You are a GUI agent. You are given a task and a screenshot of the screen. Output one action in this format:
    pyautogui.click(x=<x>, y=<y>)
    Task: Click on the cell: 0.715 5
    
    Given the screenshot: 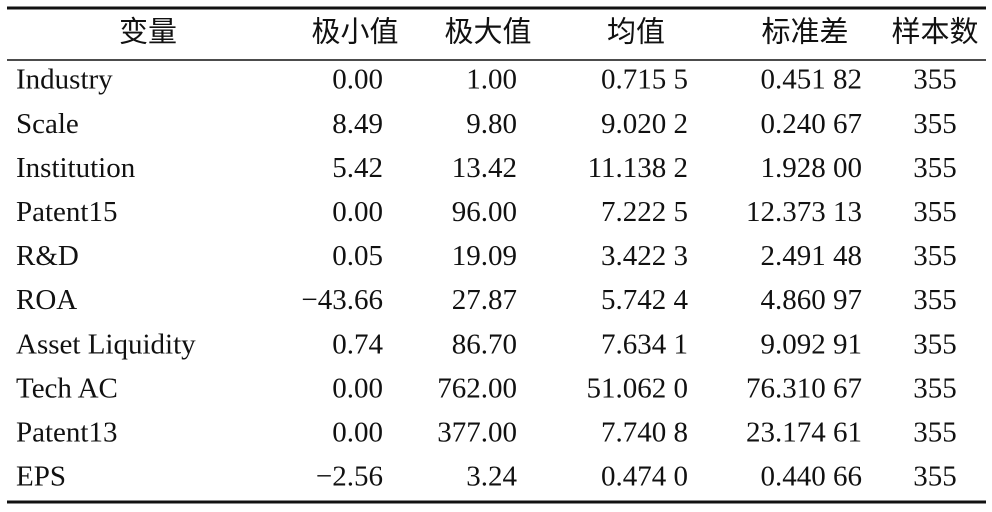 What is the action you would take?
    pyautogui.click(x=644, y=80)
    